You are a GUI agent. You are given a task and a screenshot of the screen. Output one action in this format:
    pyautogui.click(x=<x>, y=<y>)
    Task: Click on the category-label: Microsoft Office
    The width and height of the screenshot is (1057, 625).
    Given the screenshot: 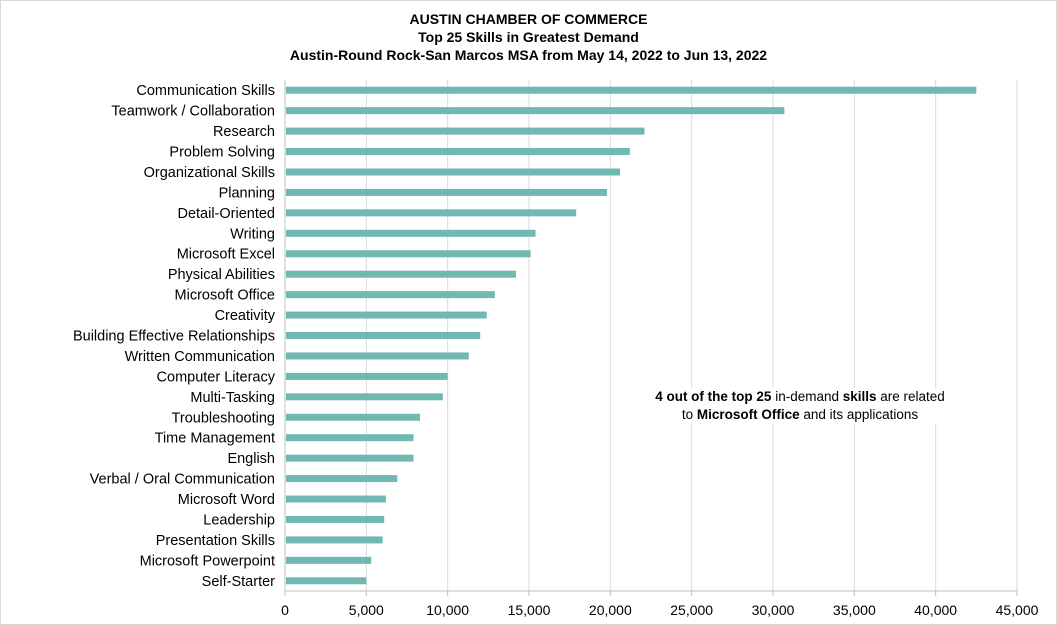 What is the action you would take?
    pyautogui.click(x=225, y=296)
    